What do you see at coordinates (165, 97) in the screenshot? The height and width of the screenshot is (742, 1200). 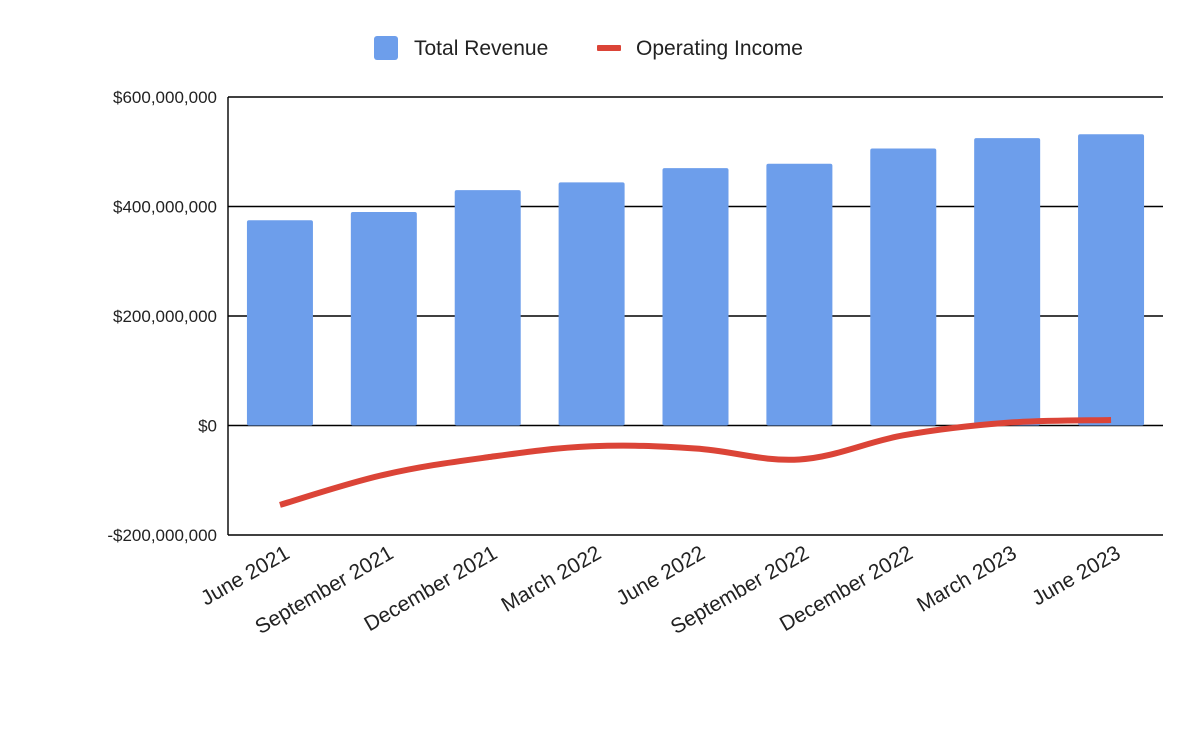 I see `y-tick-label: $600,000,000` at bounding box center [165, 97].